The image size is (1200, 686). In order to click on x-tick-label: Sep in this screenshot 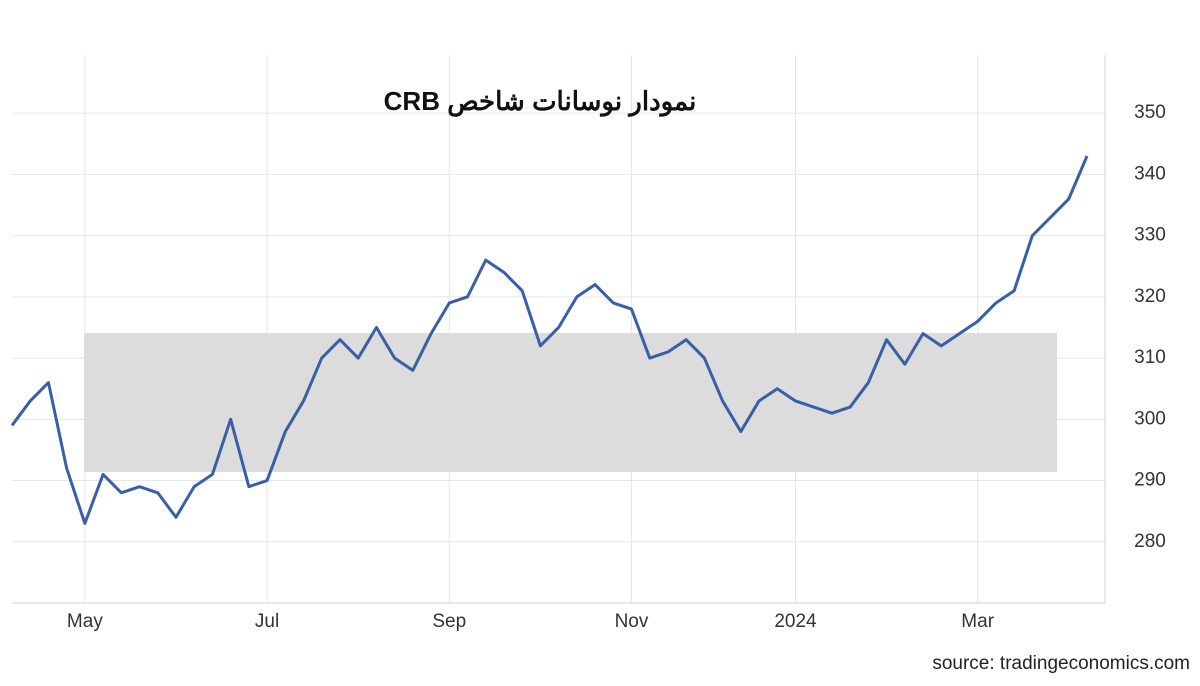, I will do `click(449, 621)`.